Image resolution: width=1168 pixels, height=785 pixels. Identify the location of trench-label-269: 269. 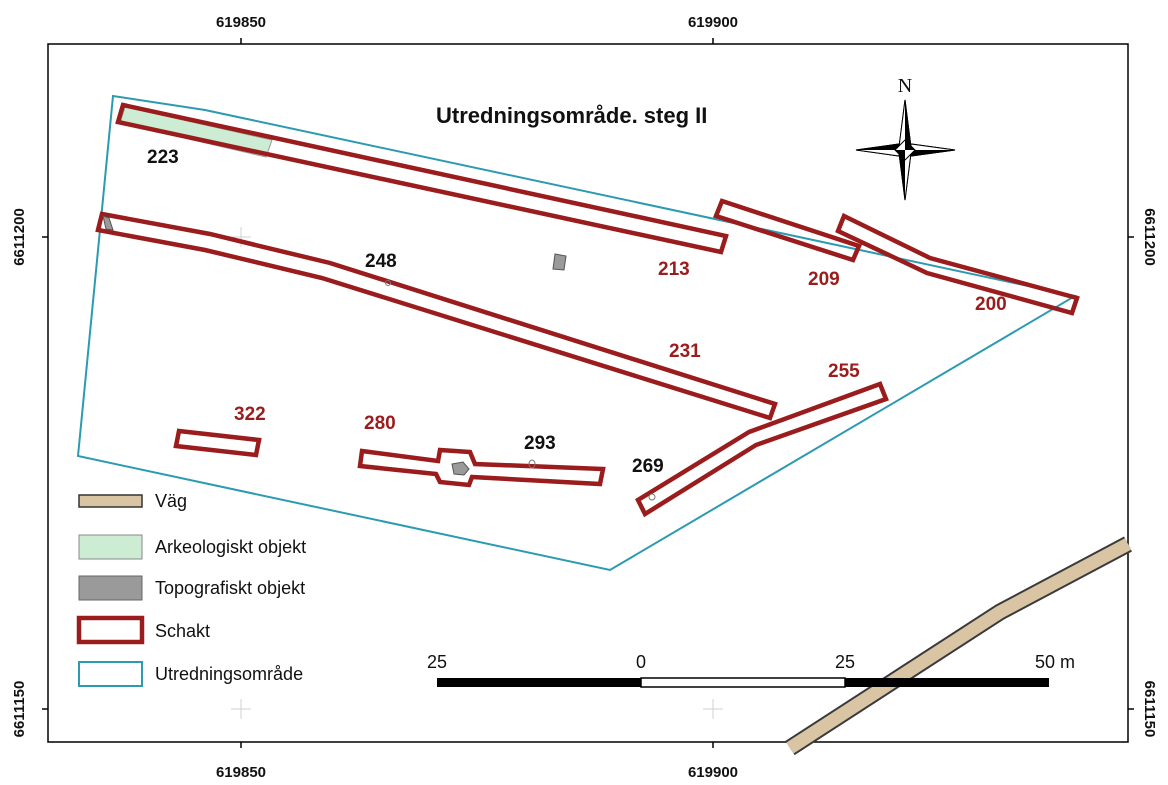
(648, 466).